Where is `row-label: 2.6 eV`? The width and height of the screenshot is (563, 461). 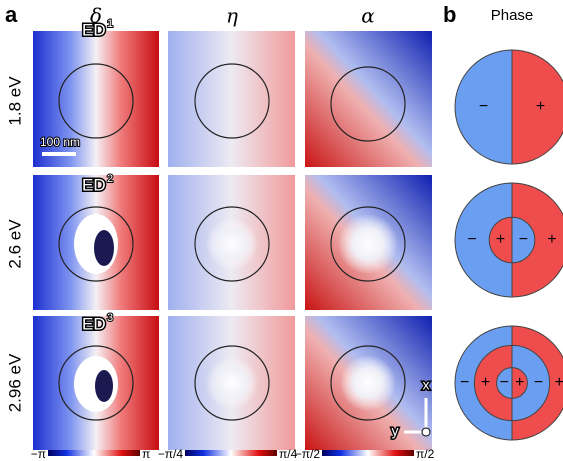
row-label: 2.6 eV is located at coordinates (14, 244).